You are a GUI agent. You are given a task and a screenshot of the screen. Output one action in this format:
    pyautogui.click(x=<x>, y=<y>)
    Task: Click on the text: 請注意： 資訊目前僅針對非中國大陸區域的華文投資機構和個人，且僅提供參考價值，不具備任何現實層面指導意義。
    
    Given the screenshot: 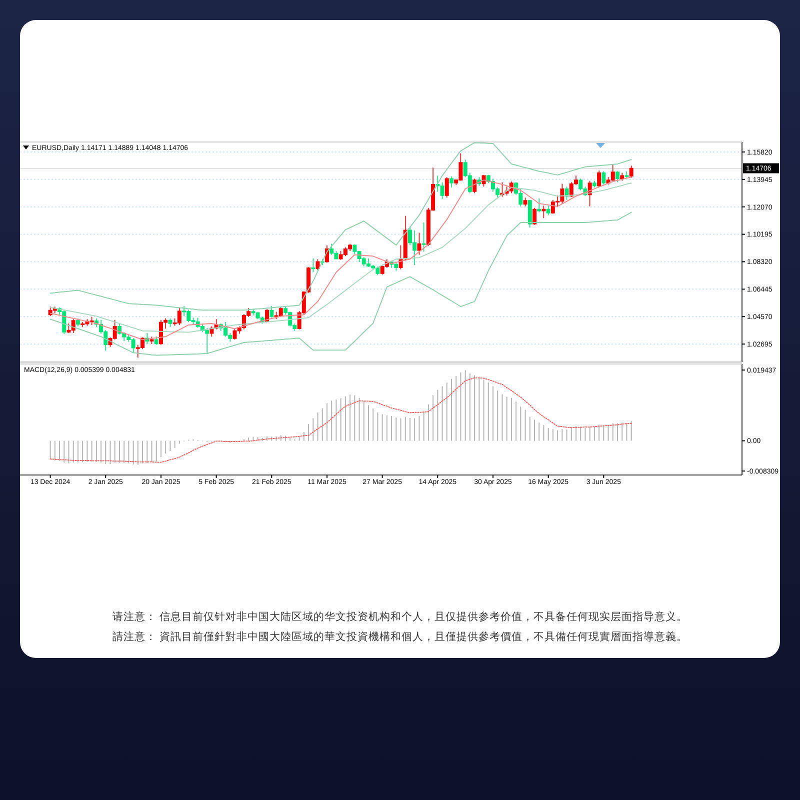 What is the action you would take?
    pyautogui.click(x=400, y=636)
    